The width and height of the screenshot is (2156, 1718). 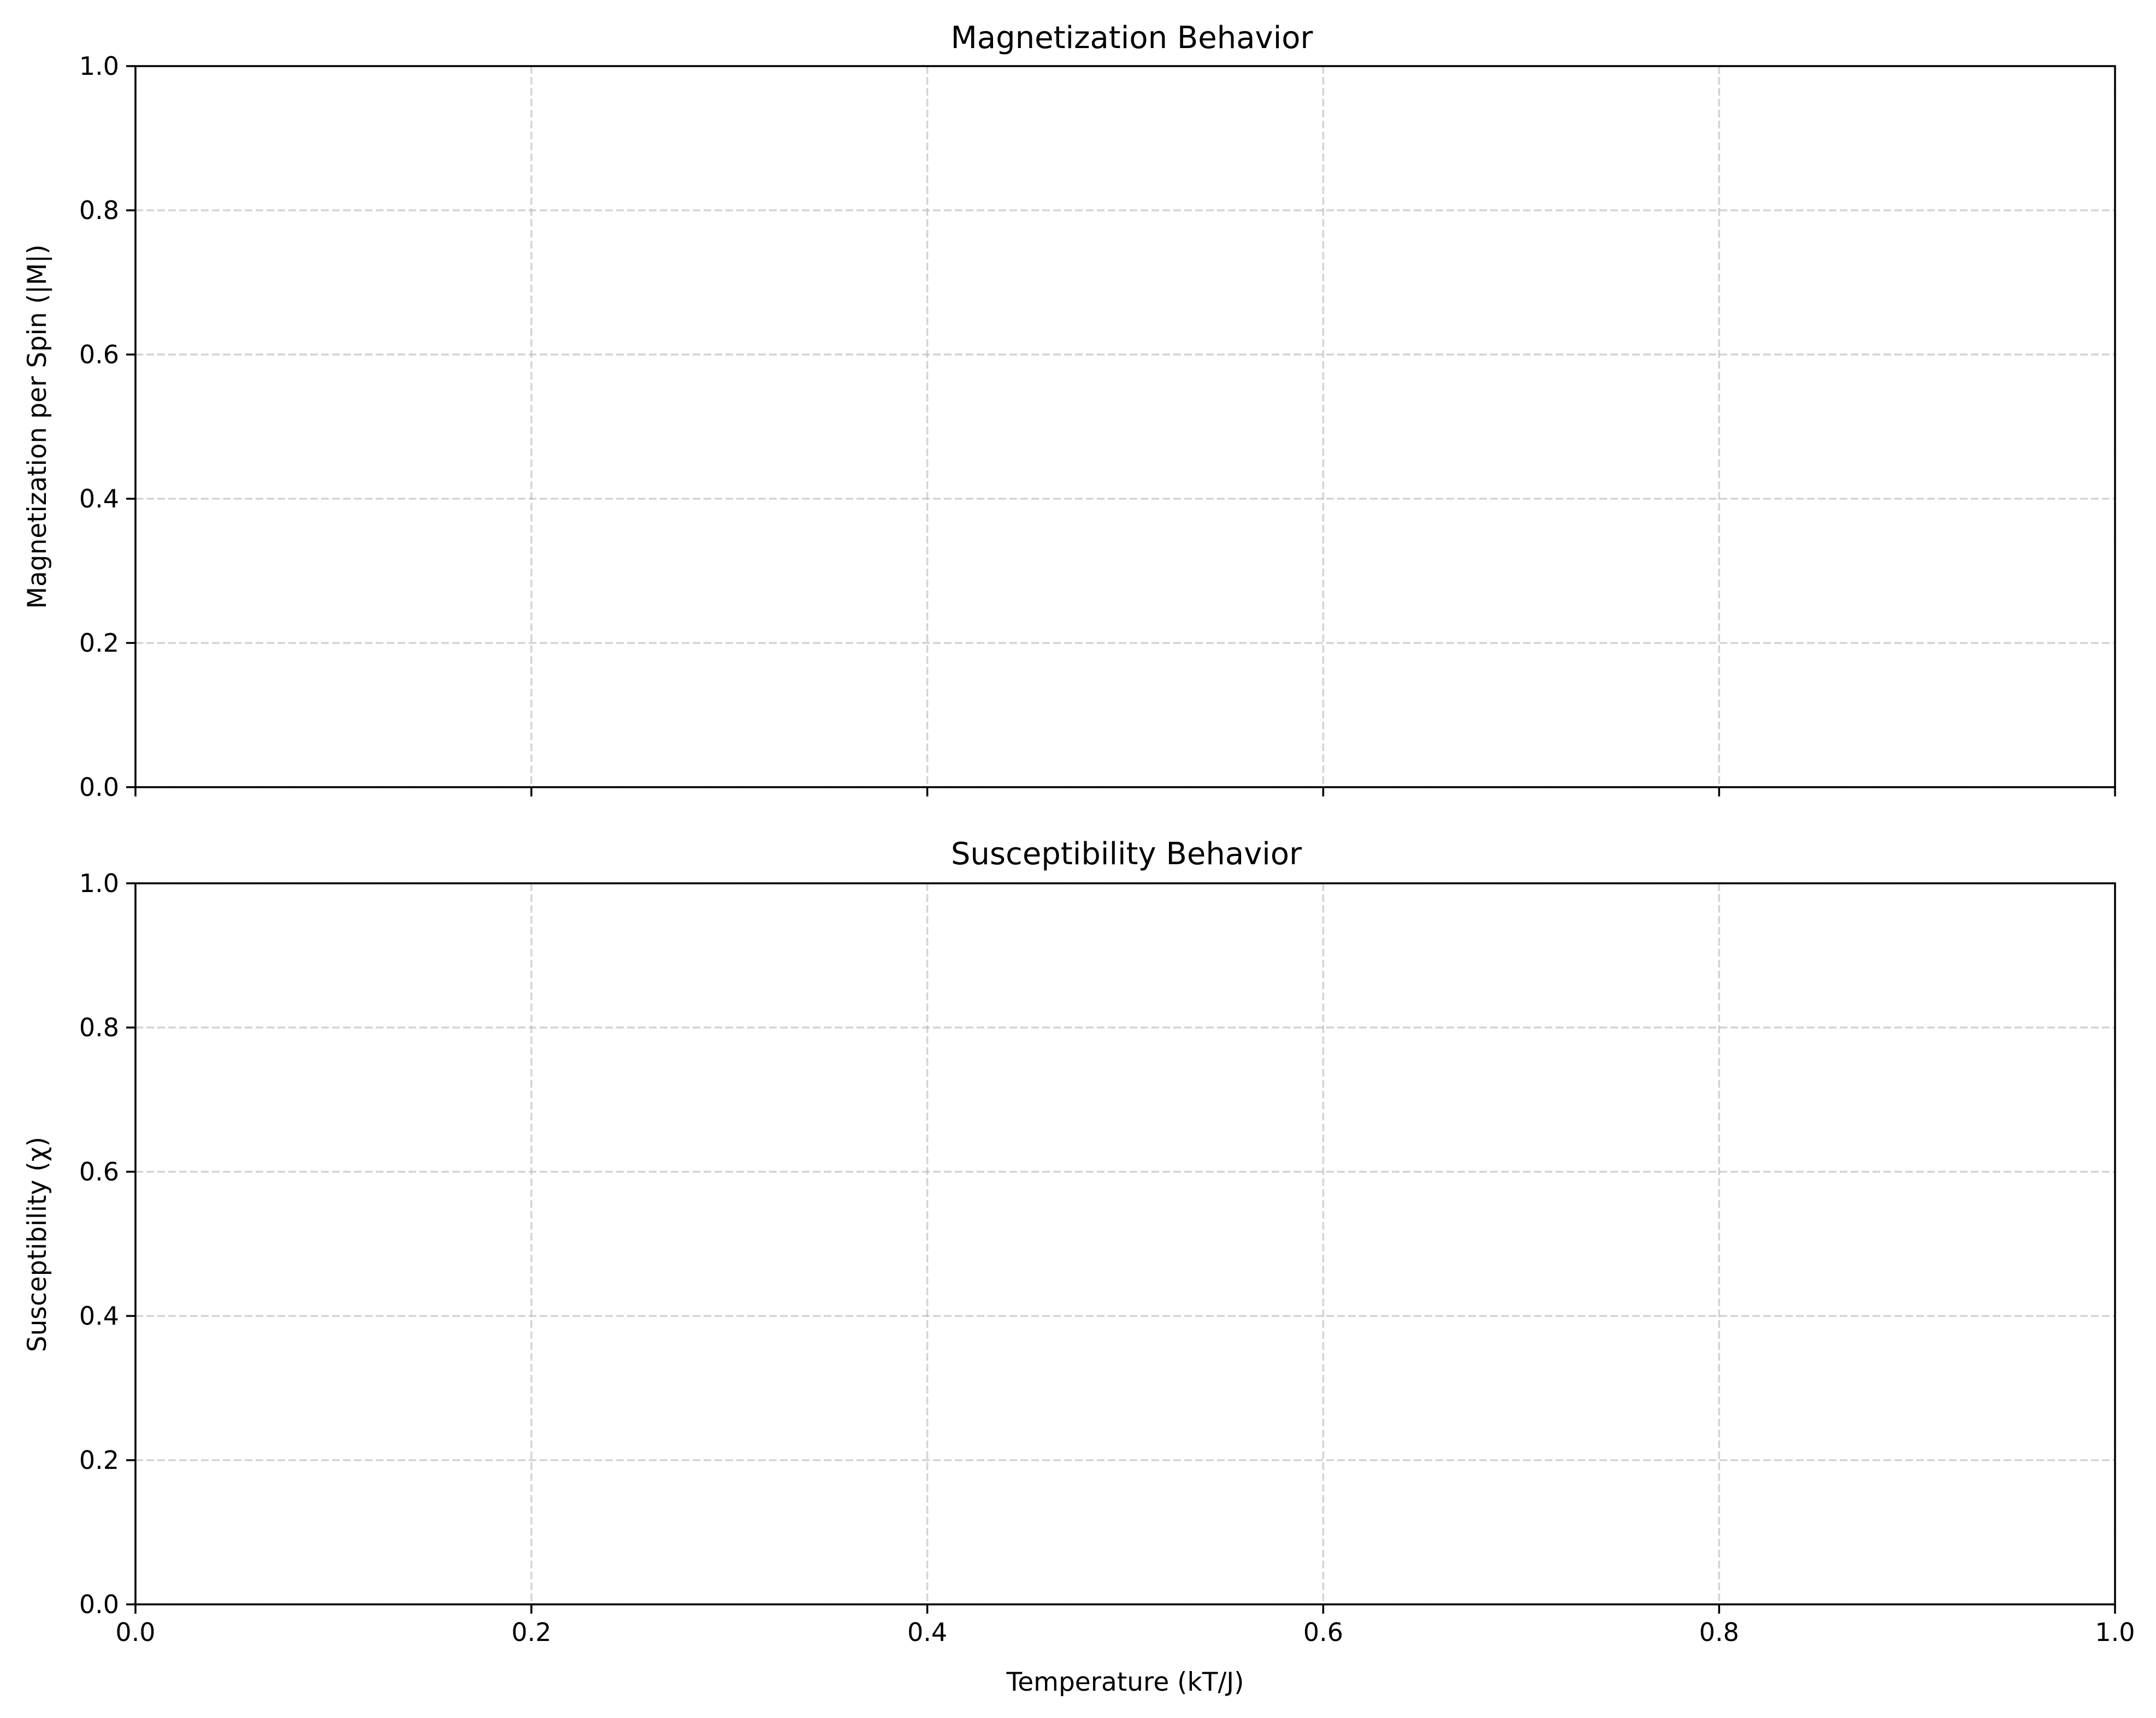 What do you see at coordinates (927, 1632) in the screenshot?
I see `x-tick-label: 0.4` at bounding box center [927, 1632].